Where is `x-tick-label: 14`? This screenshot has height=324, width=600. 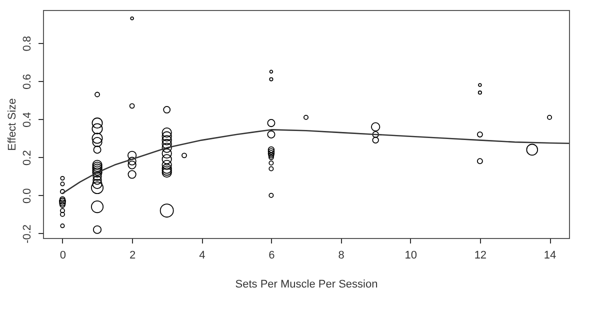
x-tick-label: 14 is located at coordinates (550, 256).